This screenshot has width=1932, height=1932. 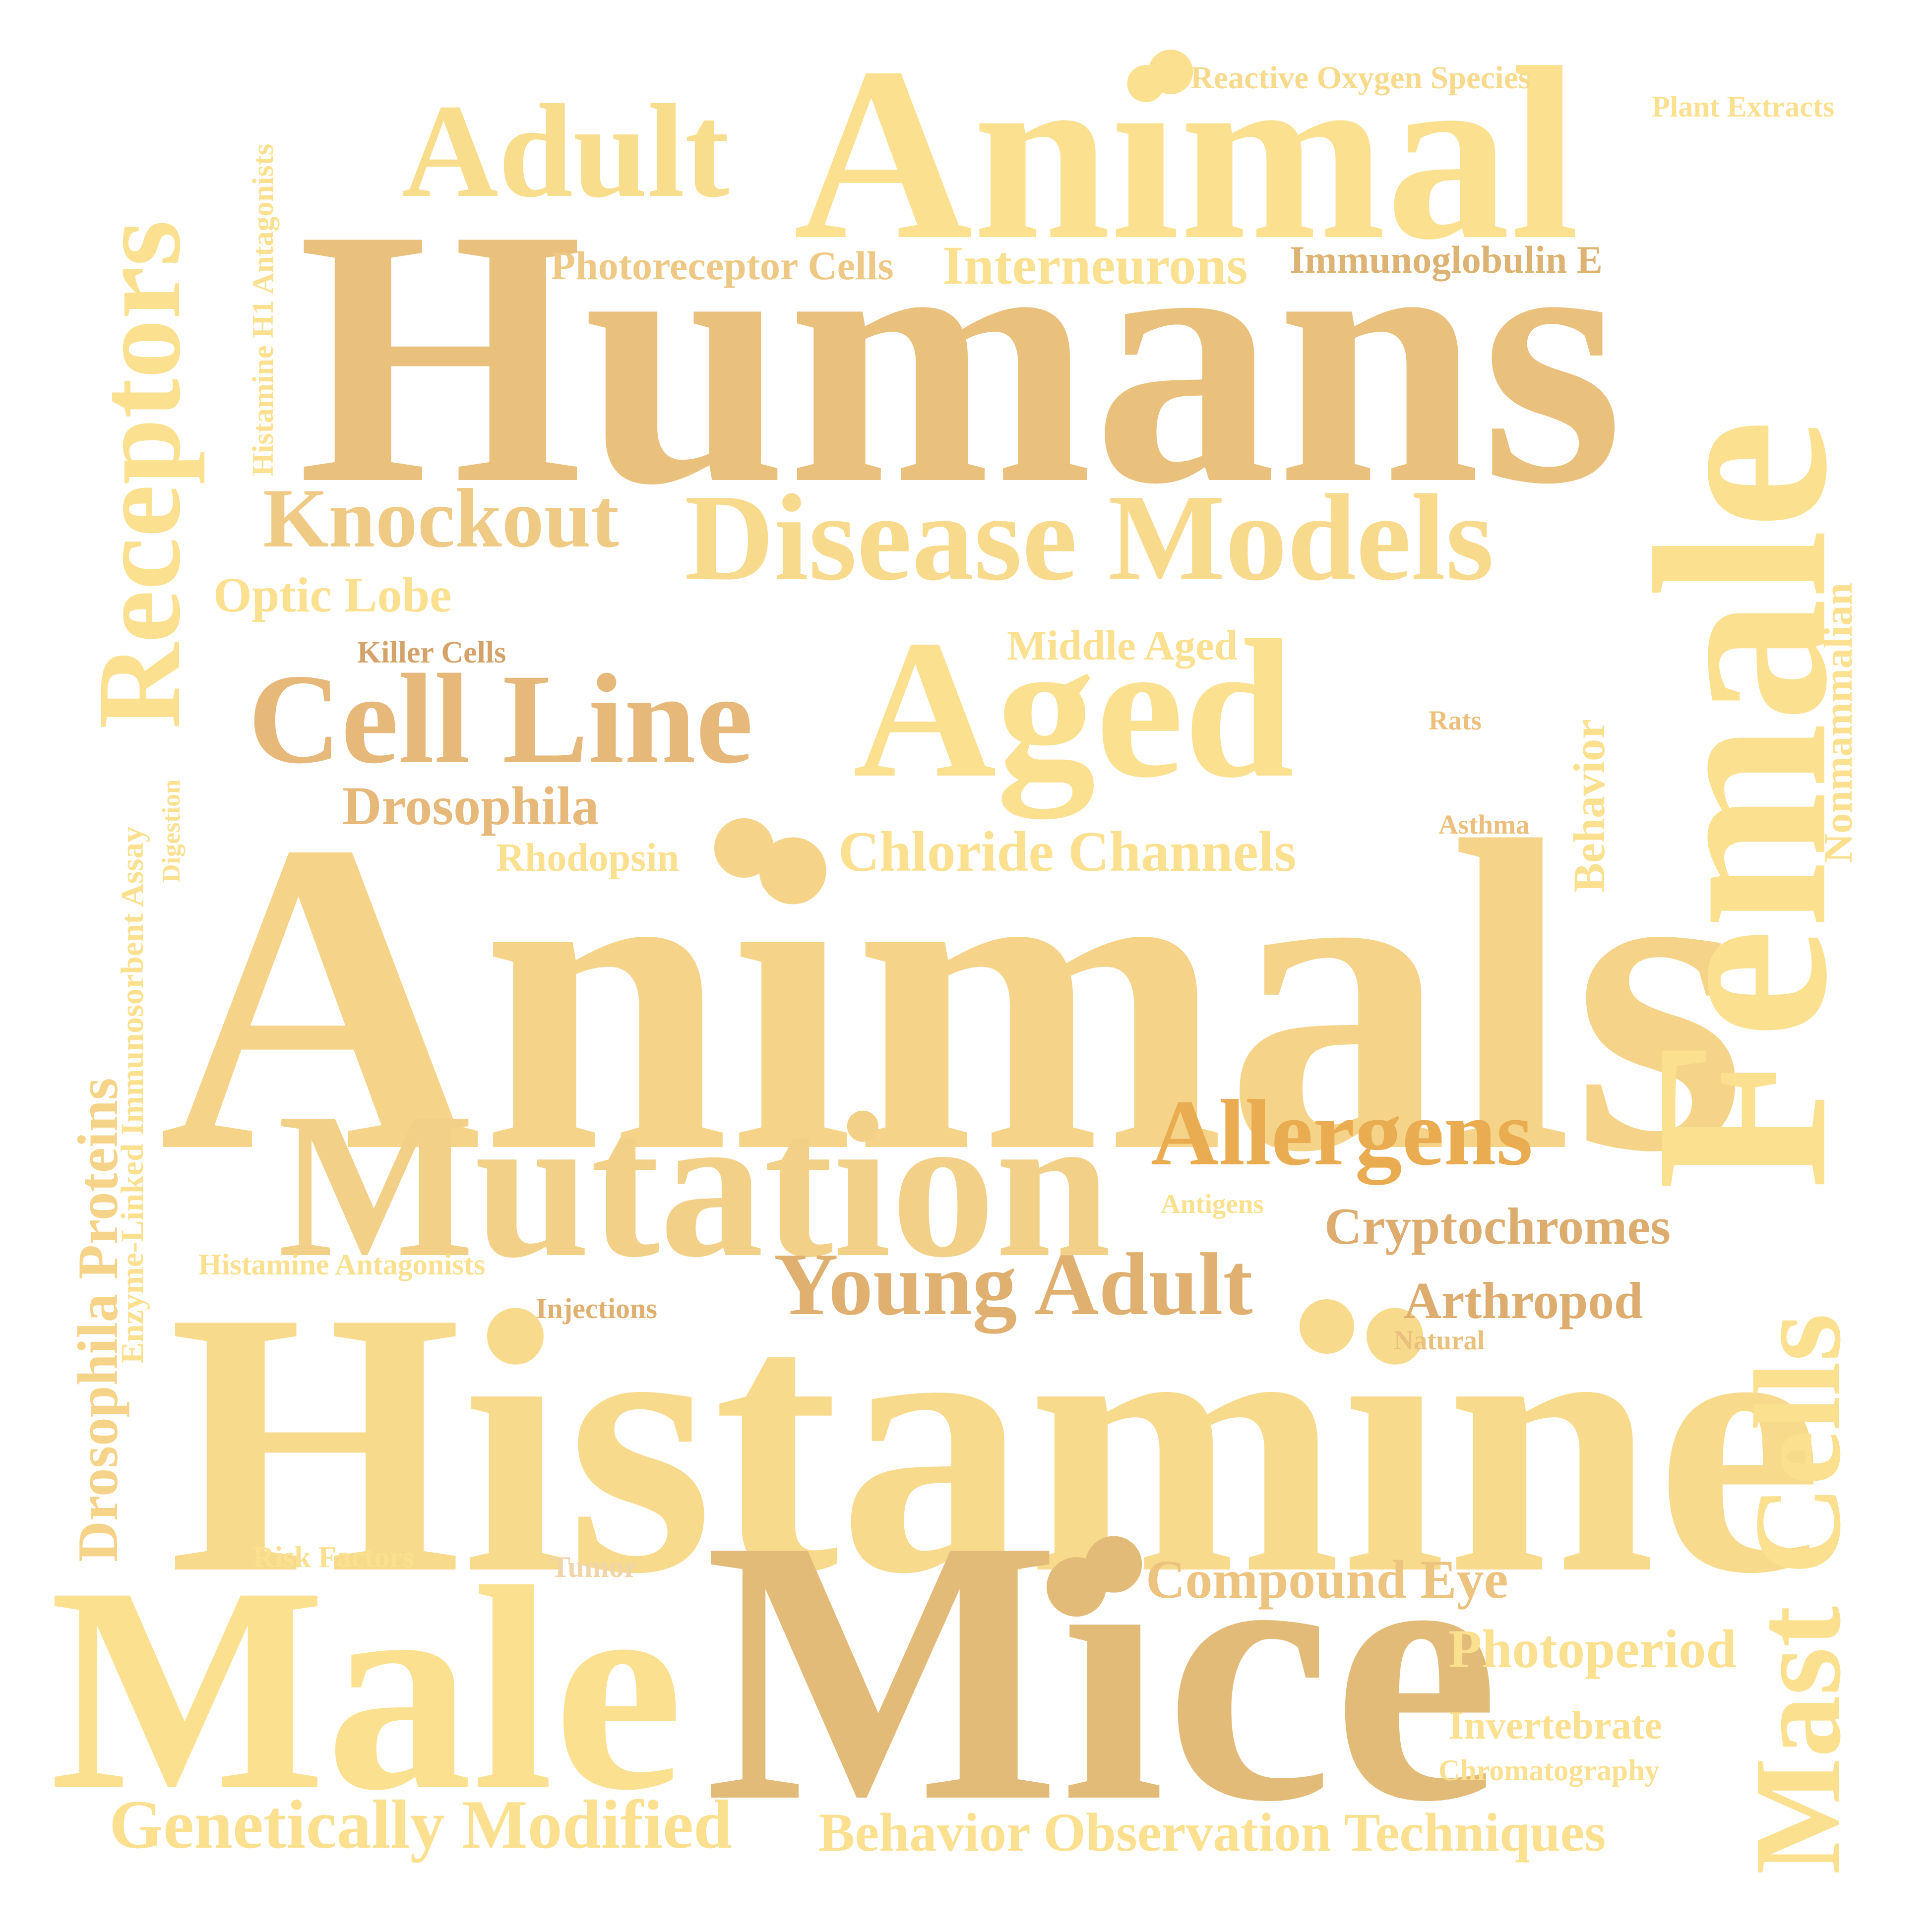 I want to click on word-genetically-modified: Genetically Modified, so click(x=421, y=1824).